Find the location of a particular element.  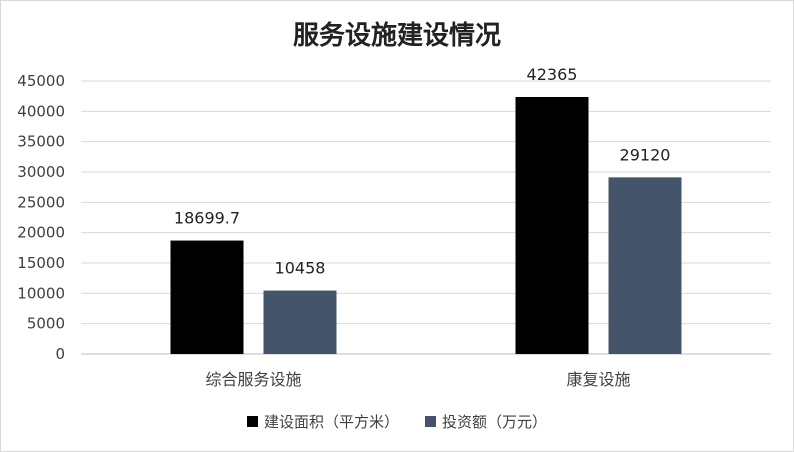

y-tick-label: 25000 is located at coordinates (41, 202).